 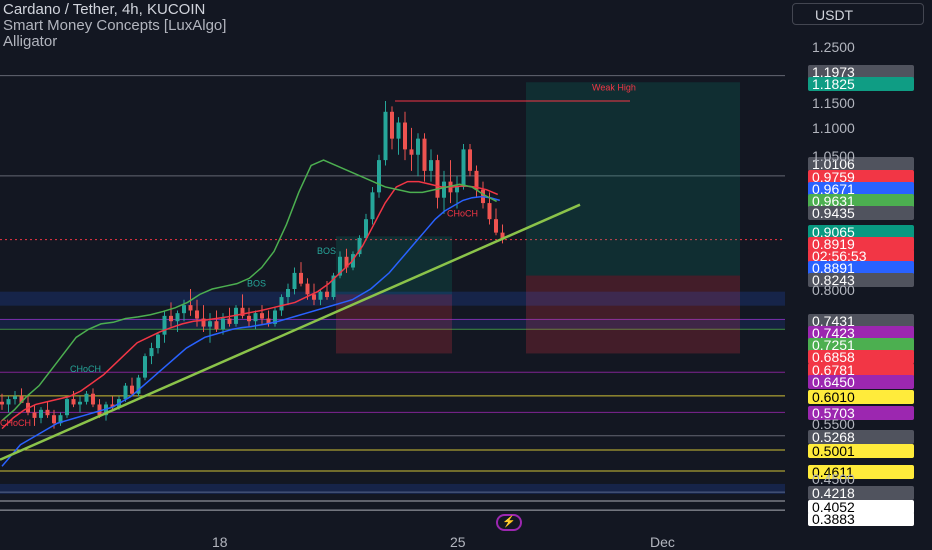 I want to click on price-label: 0.5703, so click(x=861, y=413).